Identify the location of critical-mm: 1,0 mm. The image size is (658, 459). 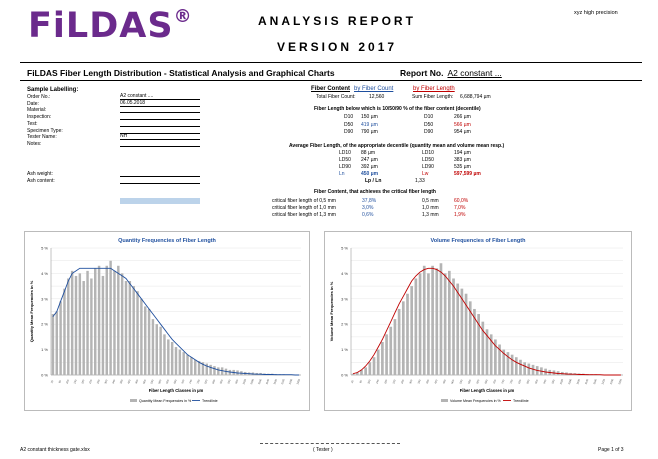
(430, 208).